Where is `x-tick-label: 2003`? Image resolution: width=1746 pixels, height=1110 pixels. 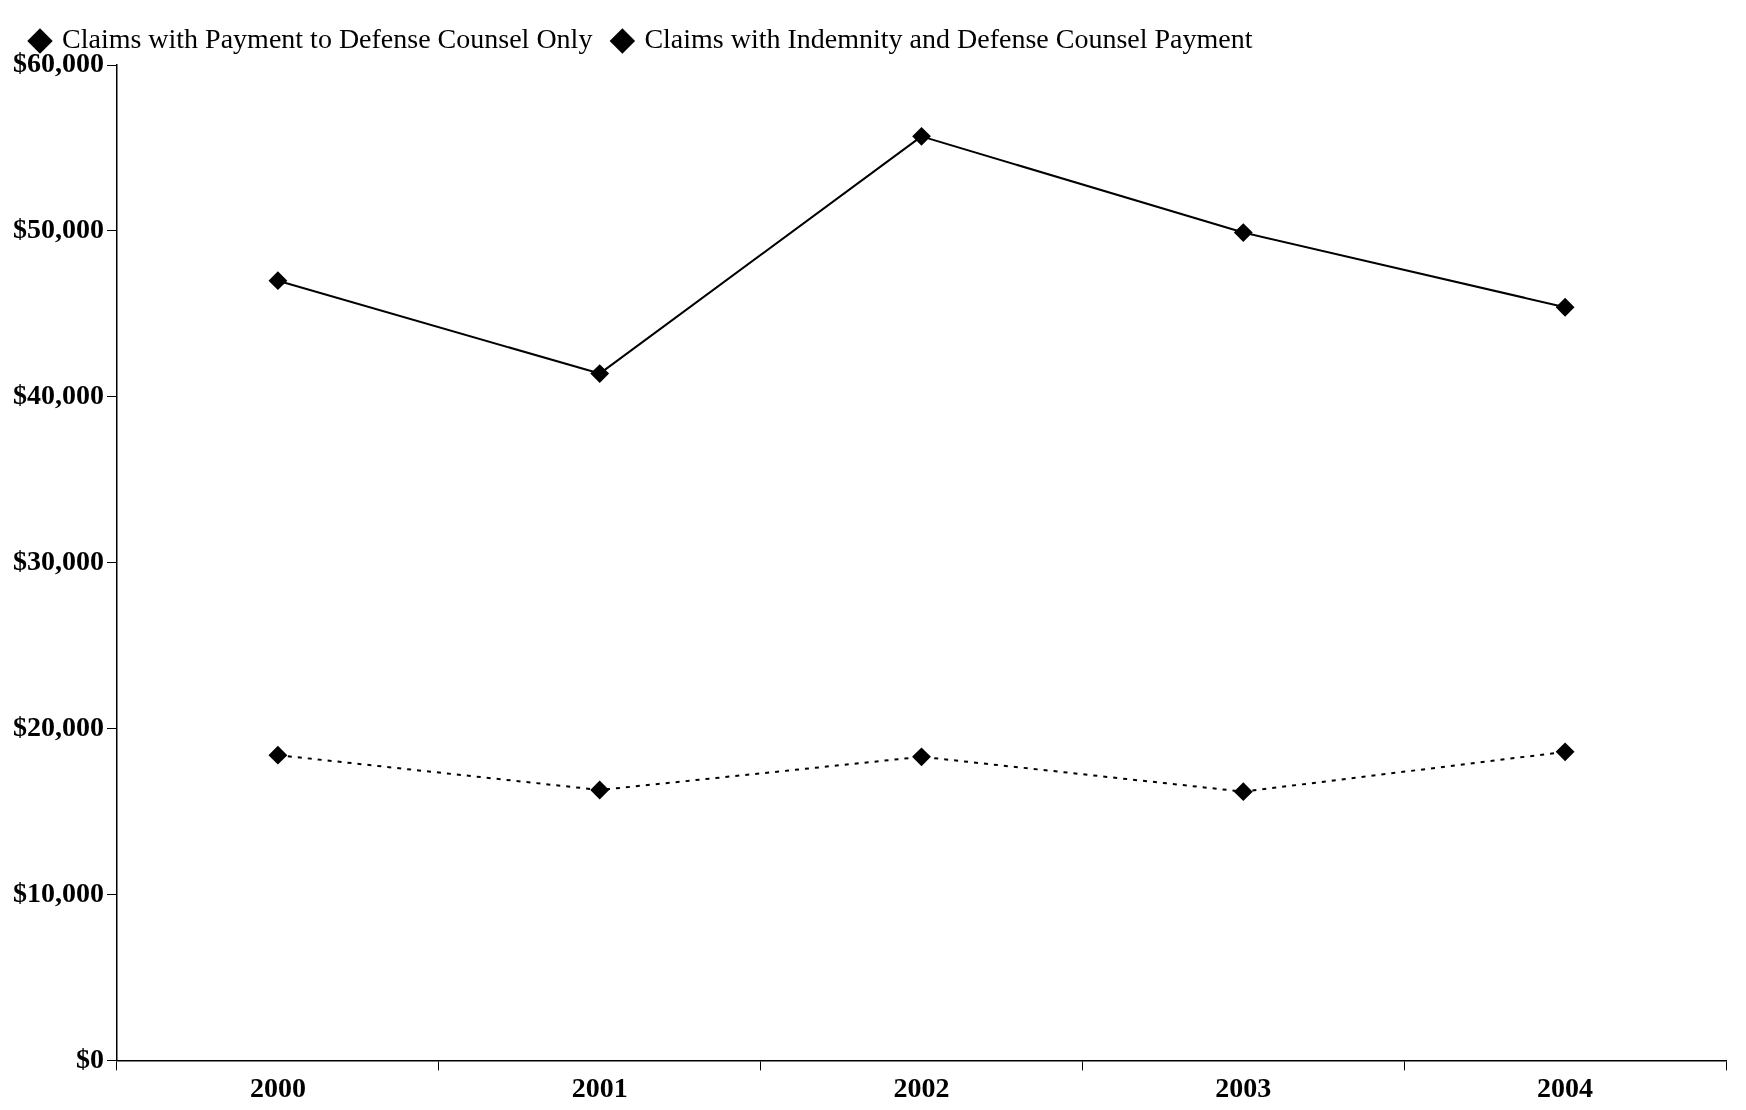 x-tick-label: 2003 is located at coordinates (1243, 1088).